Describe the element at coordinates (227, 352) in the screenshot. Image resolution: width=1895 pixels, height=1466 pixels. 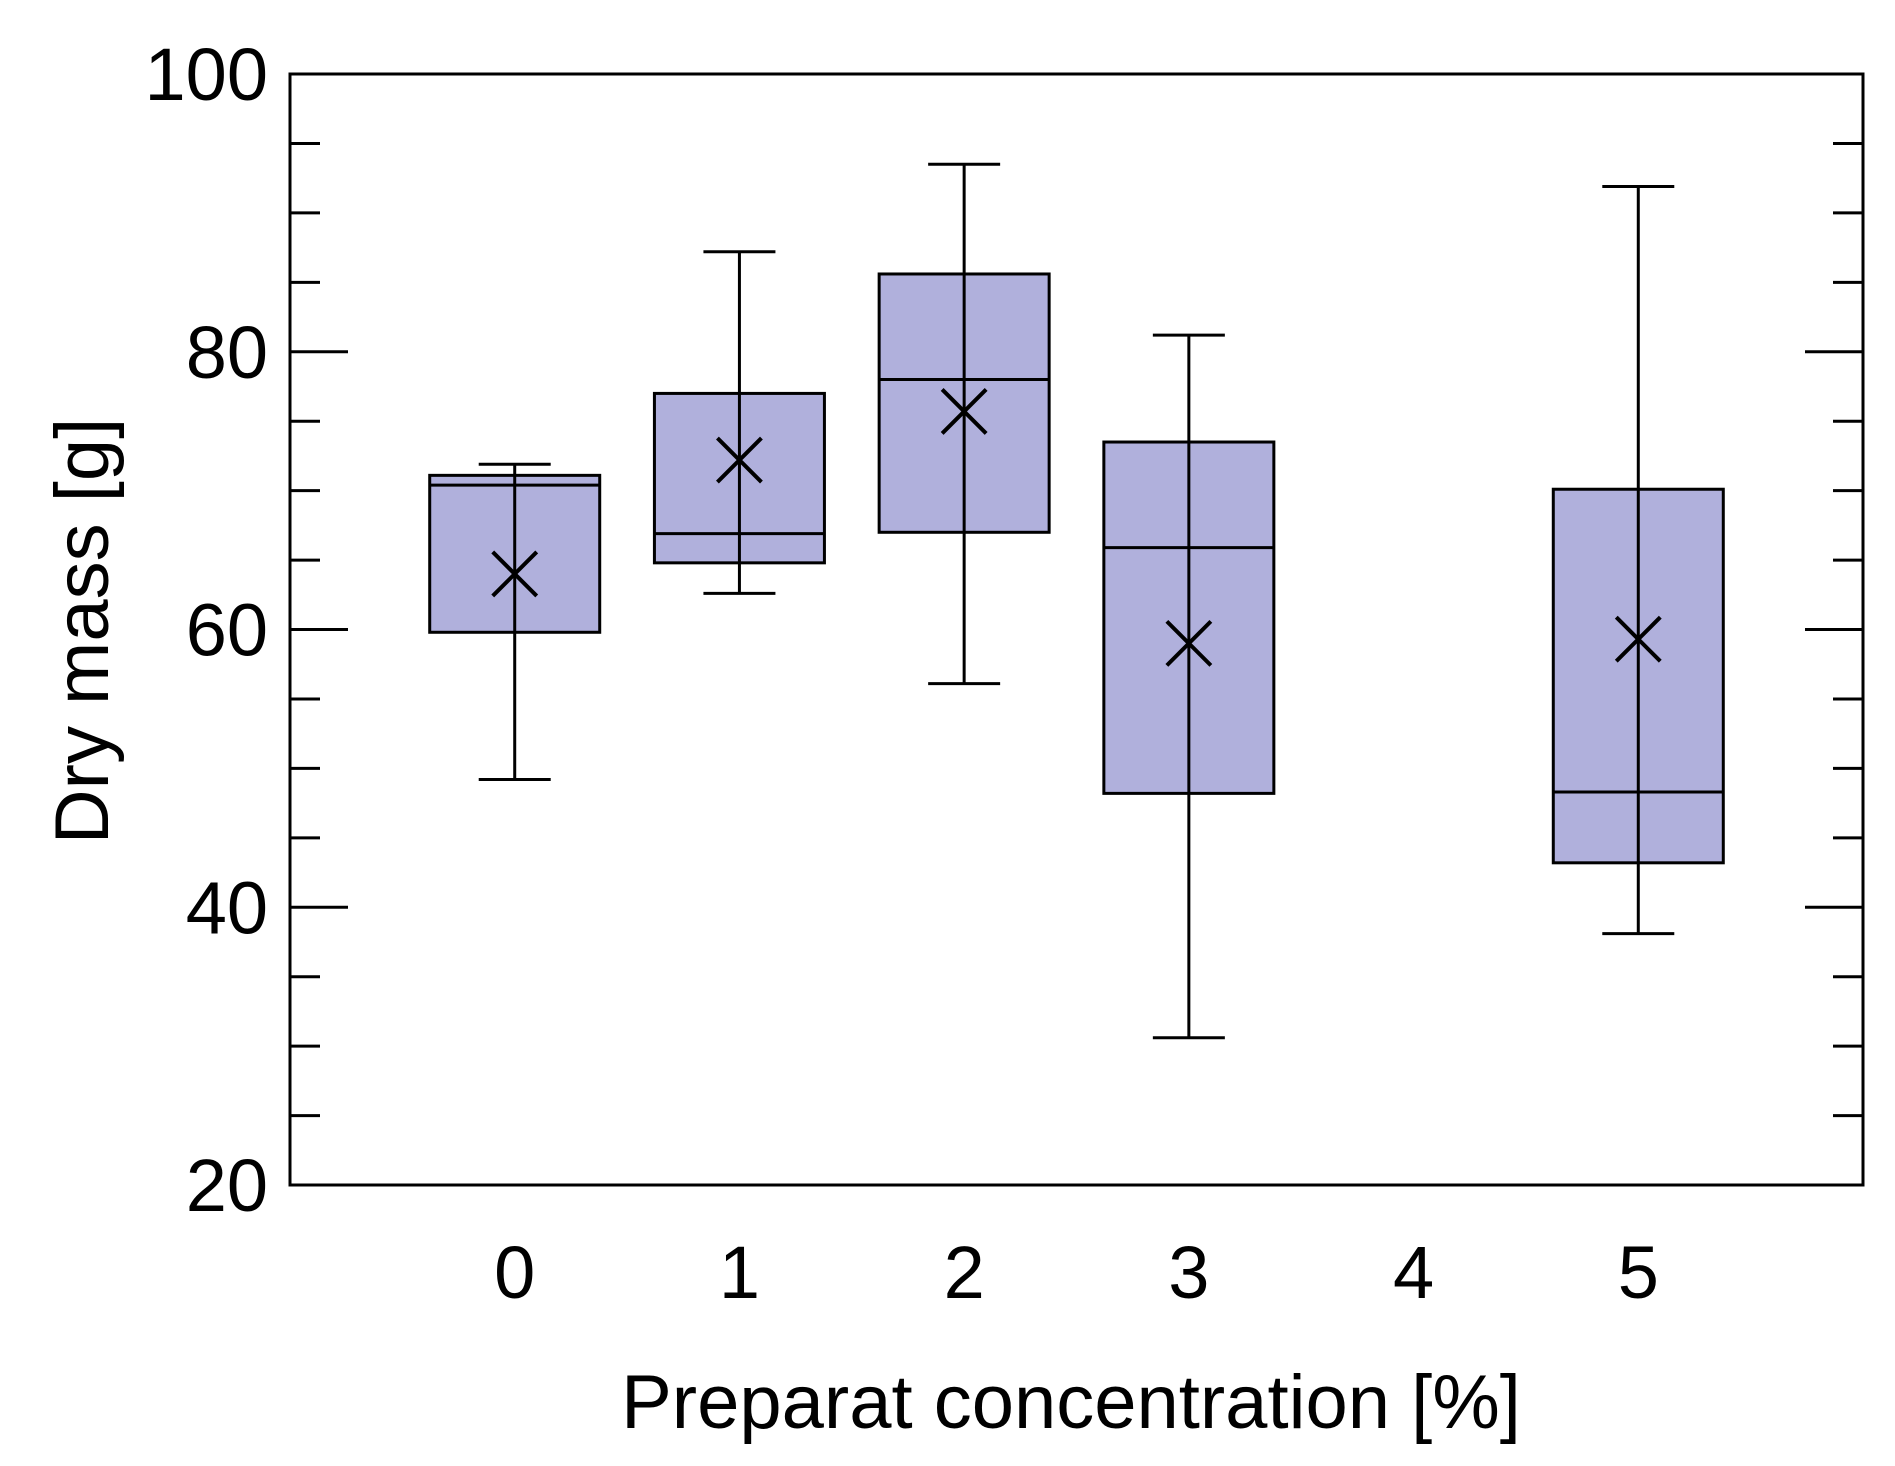
I see `y-tick-label-80: 80` at that location.